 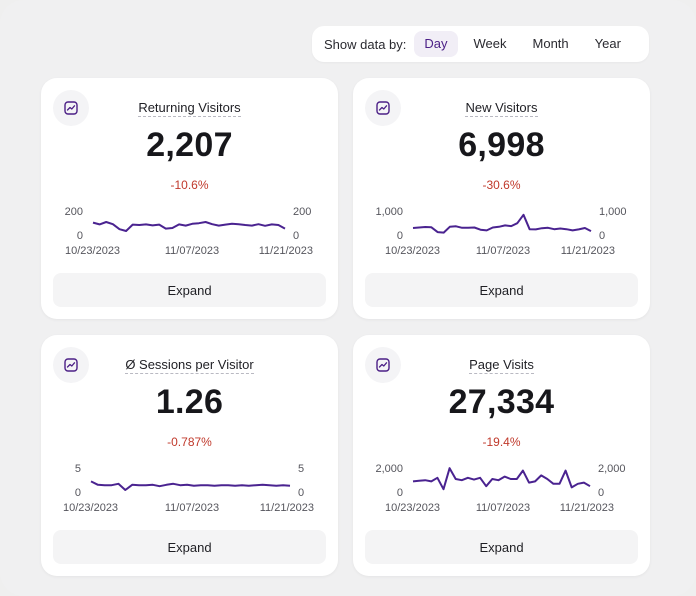 What do you see at coordinates (365, 44) in the screenshot?
I see `toggle-label: Show data by:` at bounding box center [365, 44].